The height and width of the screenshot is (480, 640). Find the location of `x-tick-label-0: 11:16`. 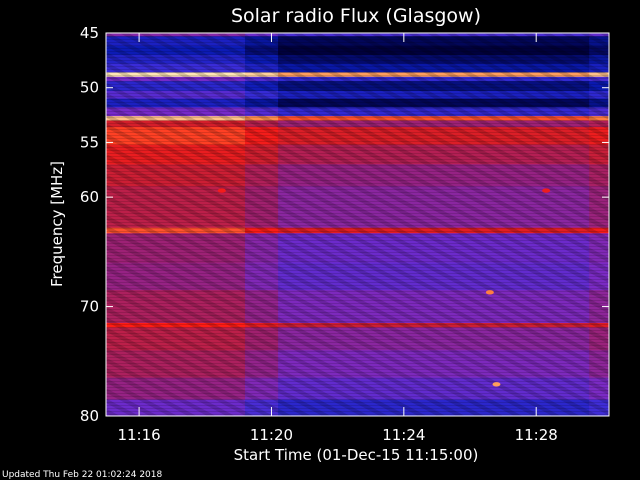

x-tick-label-0: 11:16 is located at coordinates (138, 435).